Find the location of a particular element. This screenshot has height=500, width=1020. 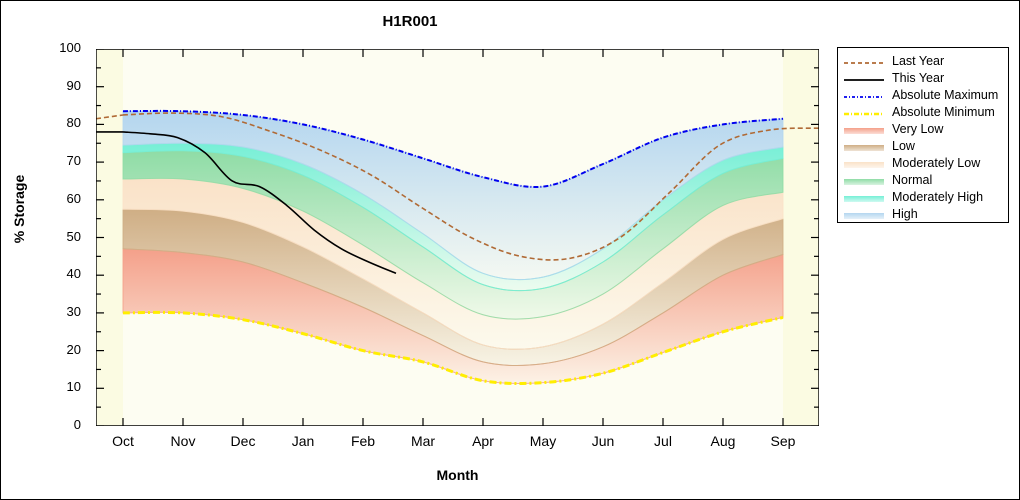

x-tick-label: Oct is located at coordinates (123, 441).